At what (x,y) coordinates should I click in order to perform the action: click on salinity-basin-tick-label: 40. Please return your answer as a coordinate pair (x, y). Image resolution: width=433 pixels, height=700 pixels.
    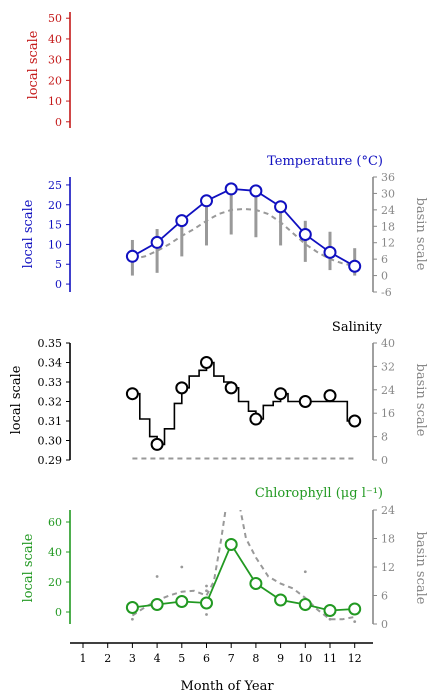
    Looking at the image, I should click on (388, 343).